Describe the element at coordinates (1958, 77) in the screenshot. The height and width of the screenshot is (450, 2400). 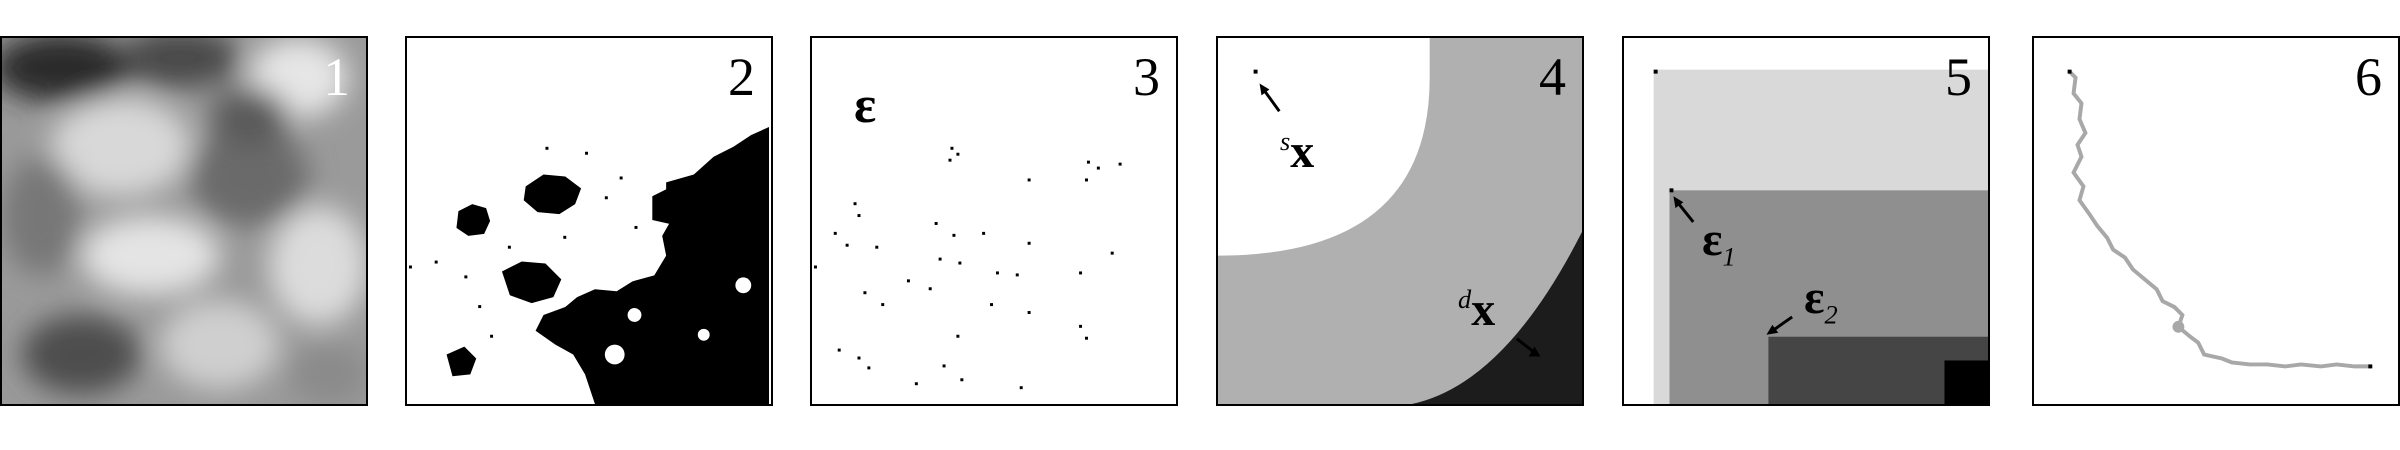
I see `panel-number: 5` at that location.